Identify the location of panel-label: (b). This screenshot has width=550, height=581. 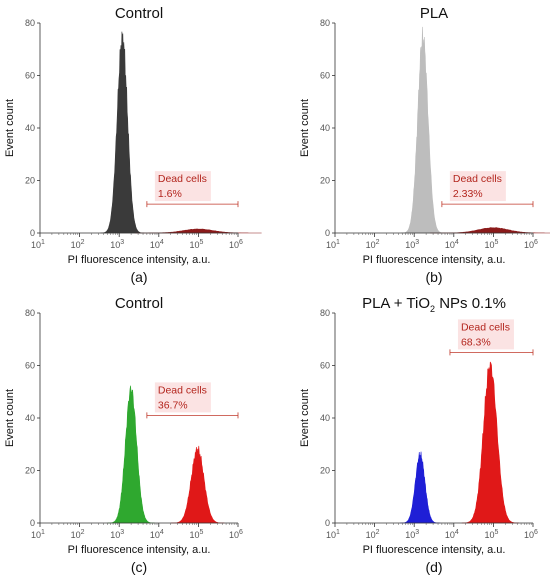
(433, 277).